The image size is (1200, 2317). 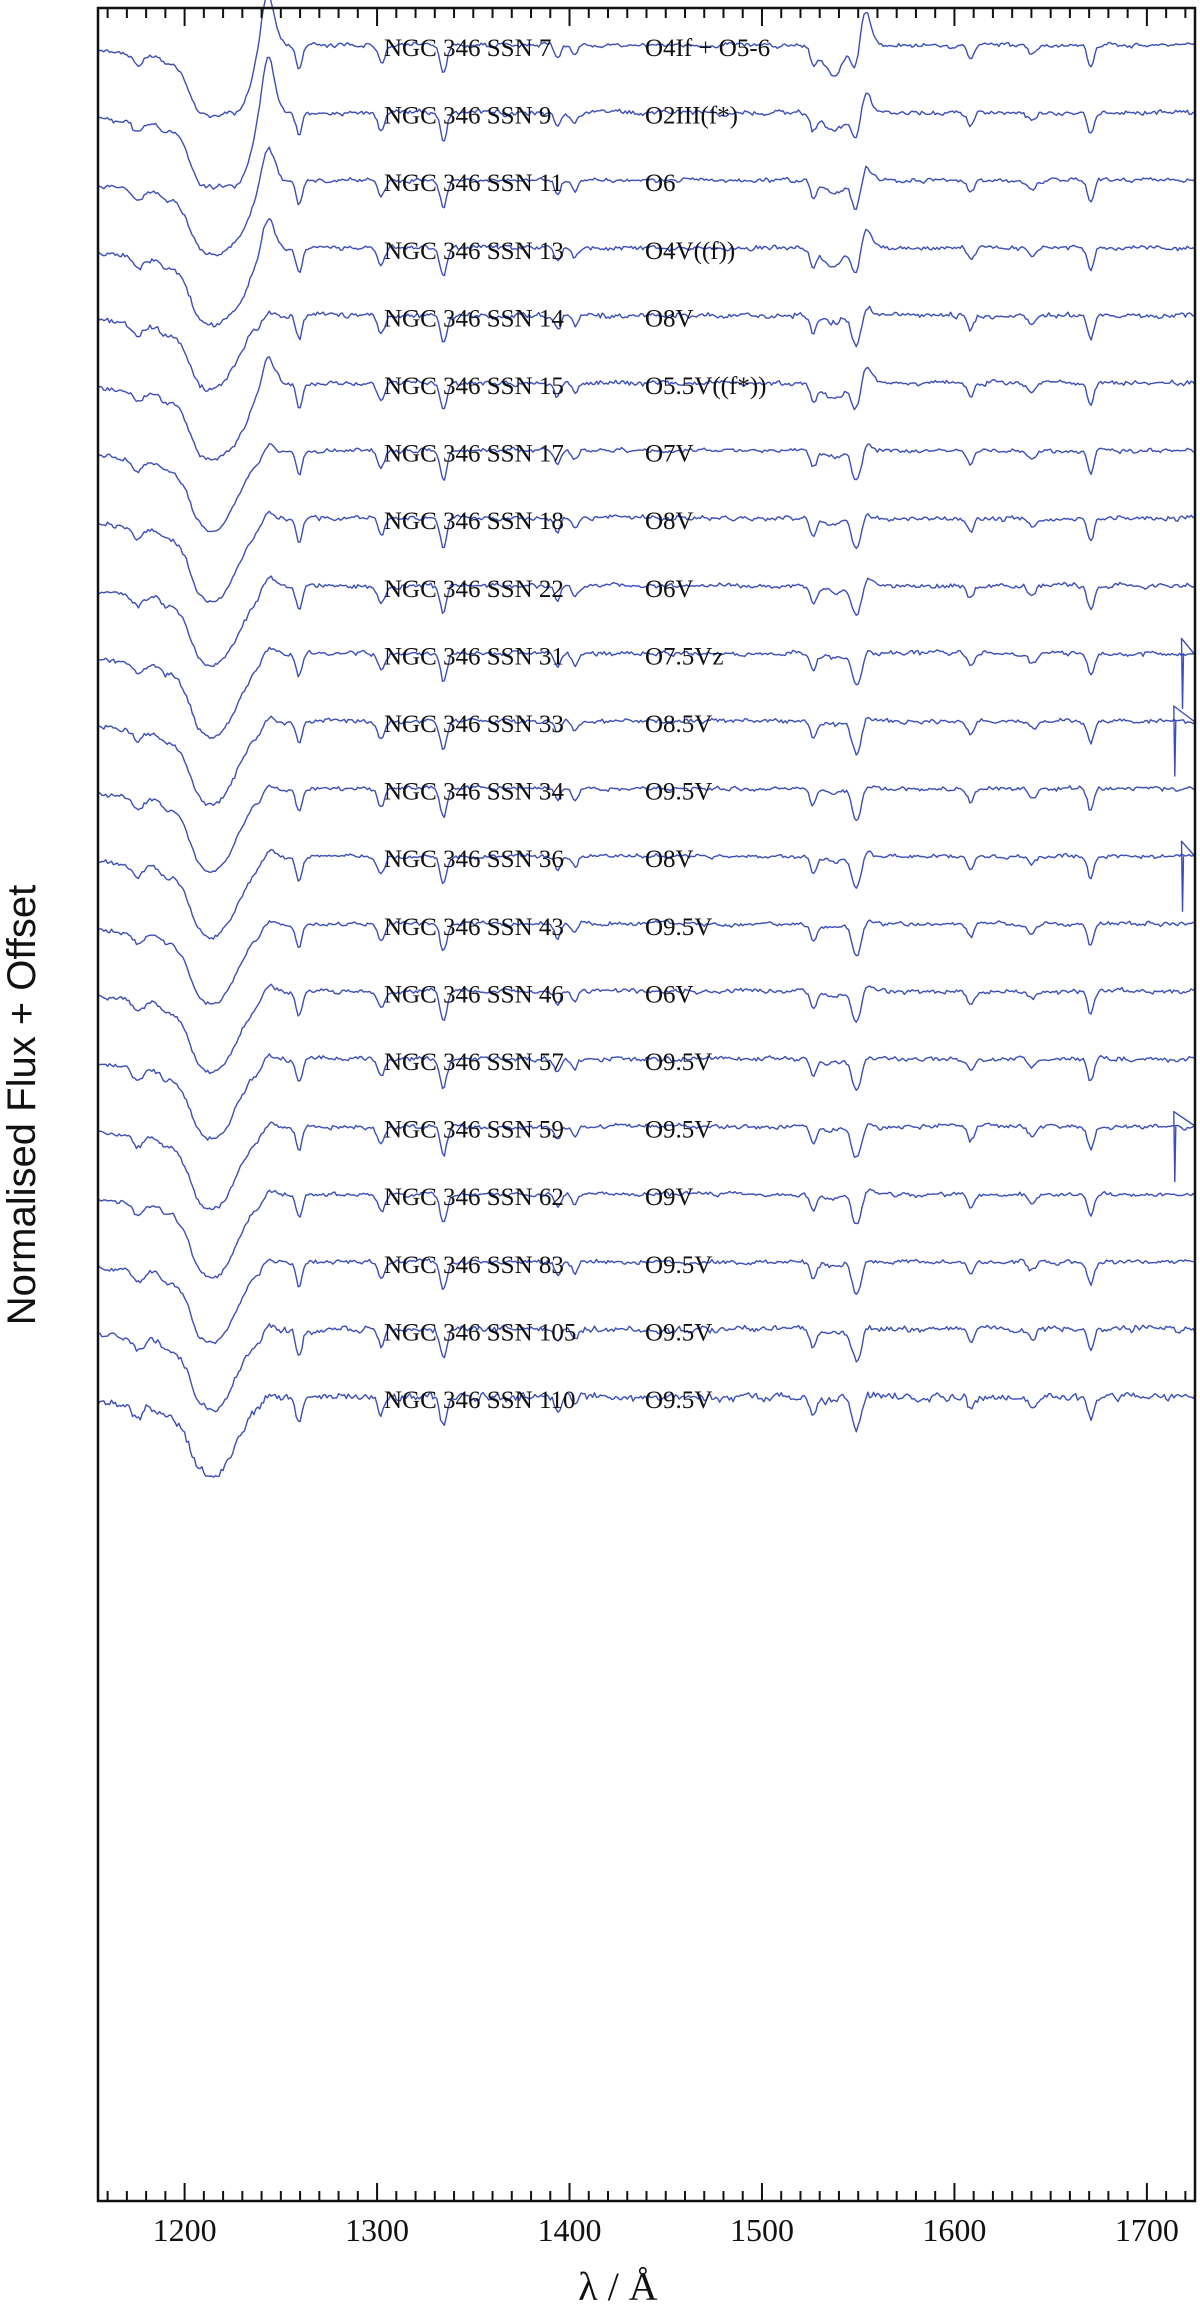 I want to click on spectral-type-label-18: O9V, so click(x=669, y=1197).